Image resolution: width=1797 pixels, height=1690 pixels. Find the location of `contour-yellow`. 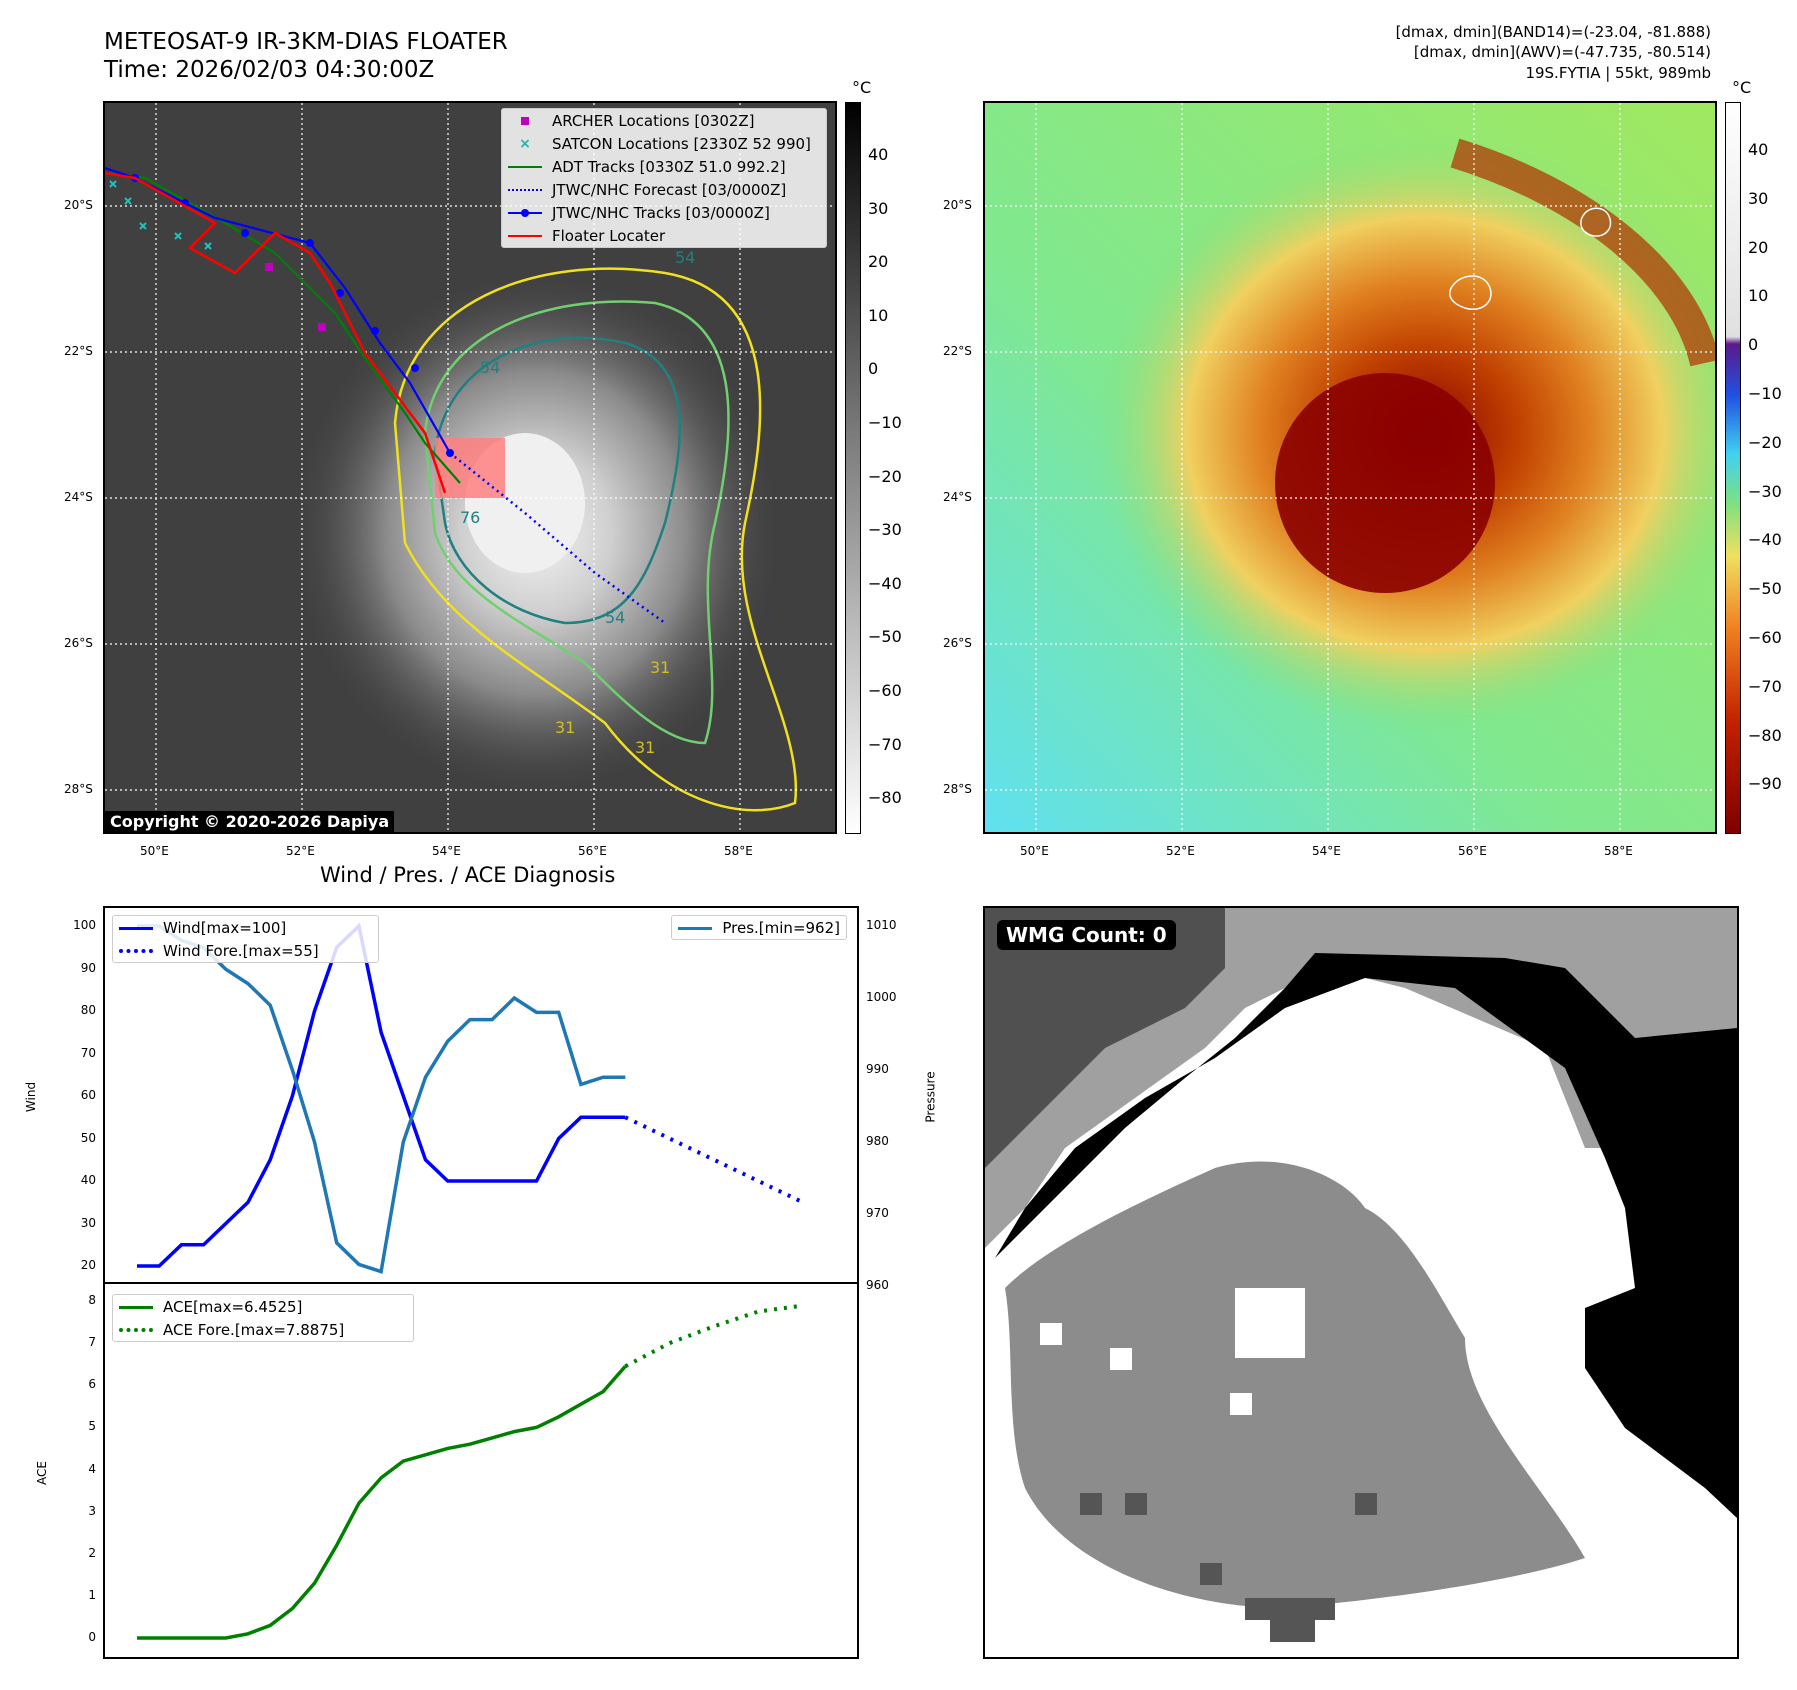

contour-yellow is located at coordinates (595, 539).